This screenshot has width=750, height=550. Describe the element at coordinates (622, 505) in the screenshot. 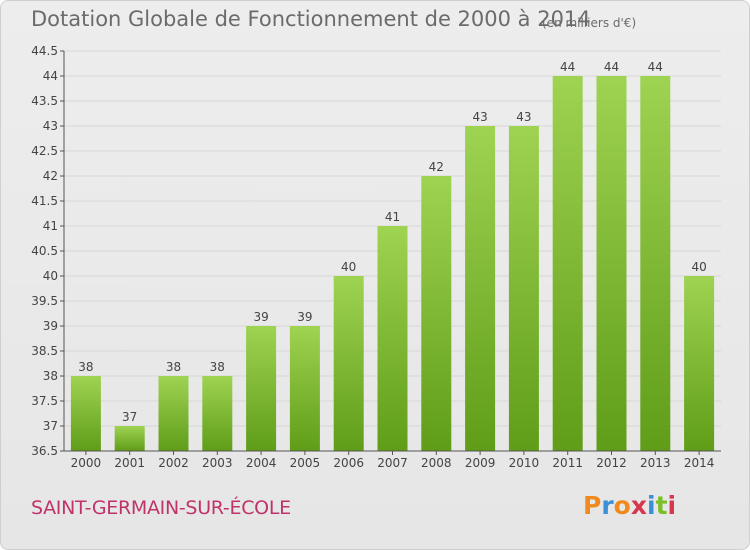

I see `logo-letter: o` at that location.